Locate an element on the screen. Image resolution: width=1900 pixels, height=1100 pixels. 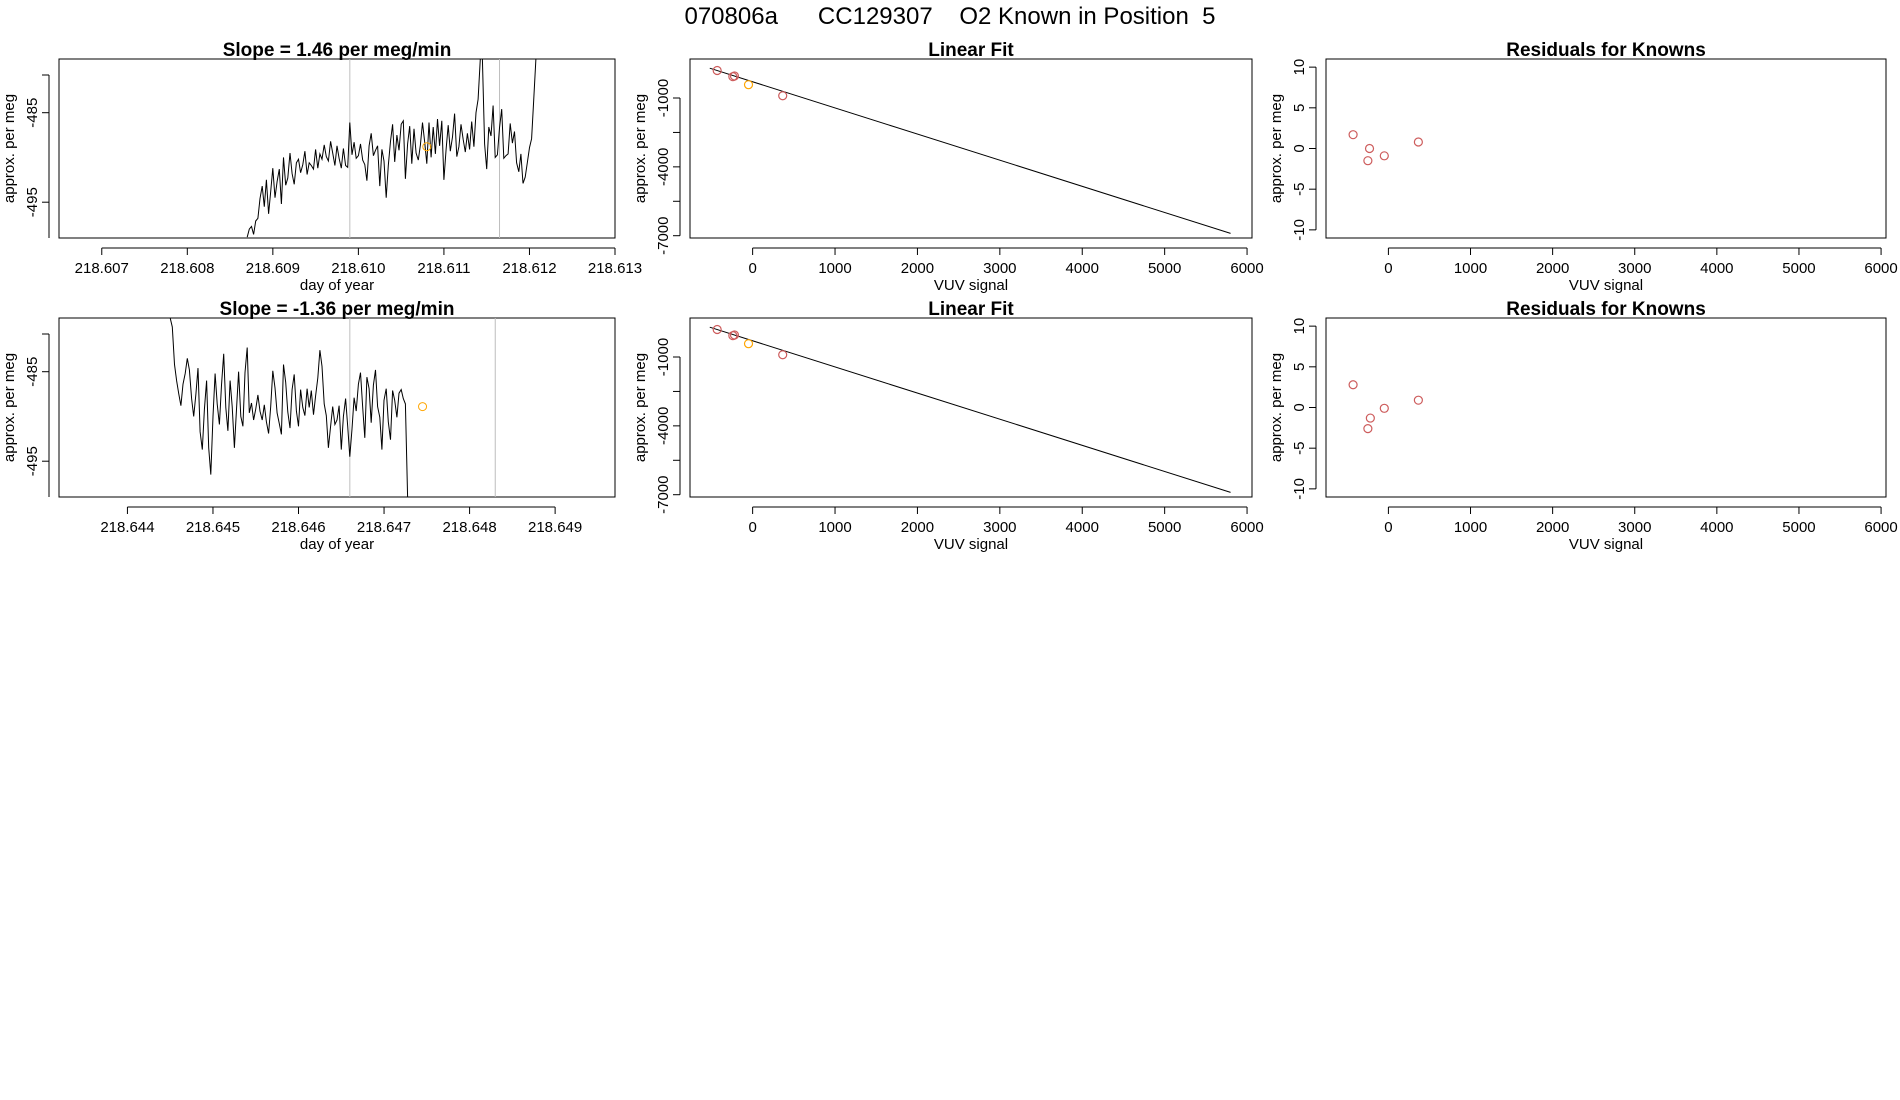
x-tick-label: 218.607 is located at coordinates (102, 268).